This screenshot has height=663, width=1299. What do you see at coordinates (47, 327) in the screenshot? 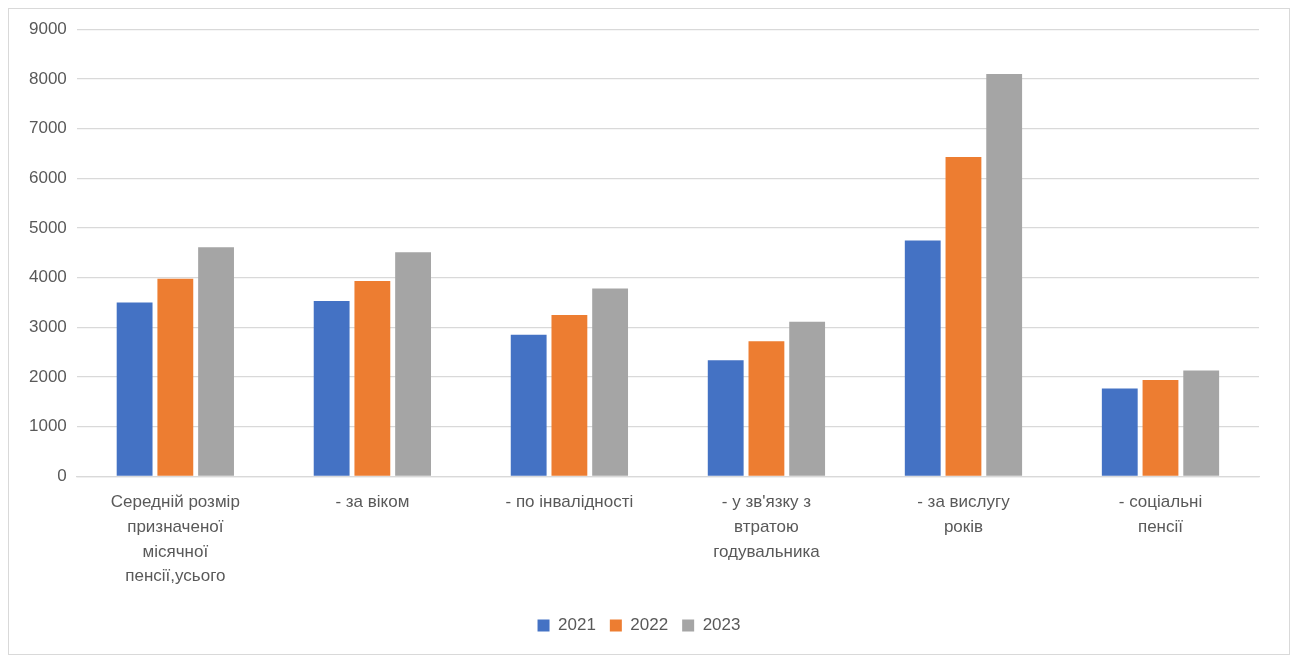
I see `y-tick-label: 3000` at bounding box center [47, 327].